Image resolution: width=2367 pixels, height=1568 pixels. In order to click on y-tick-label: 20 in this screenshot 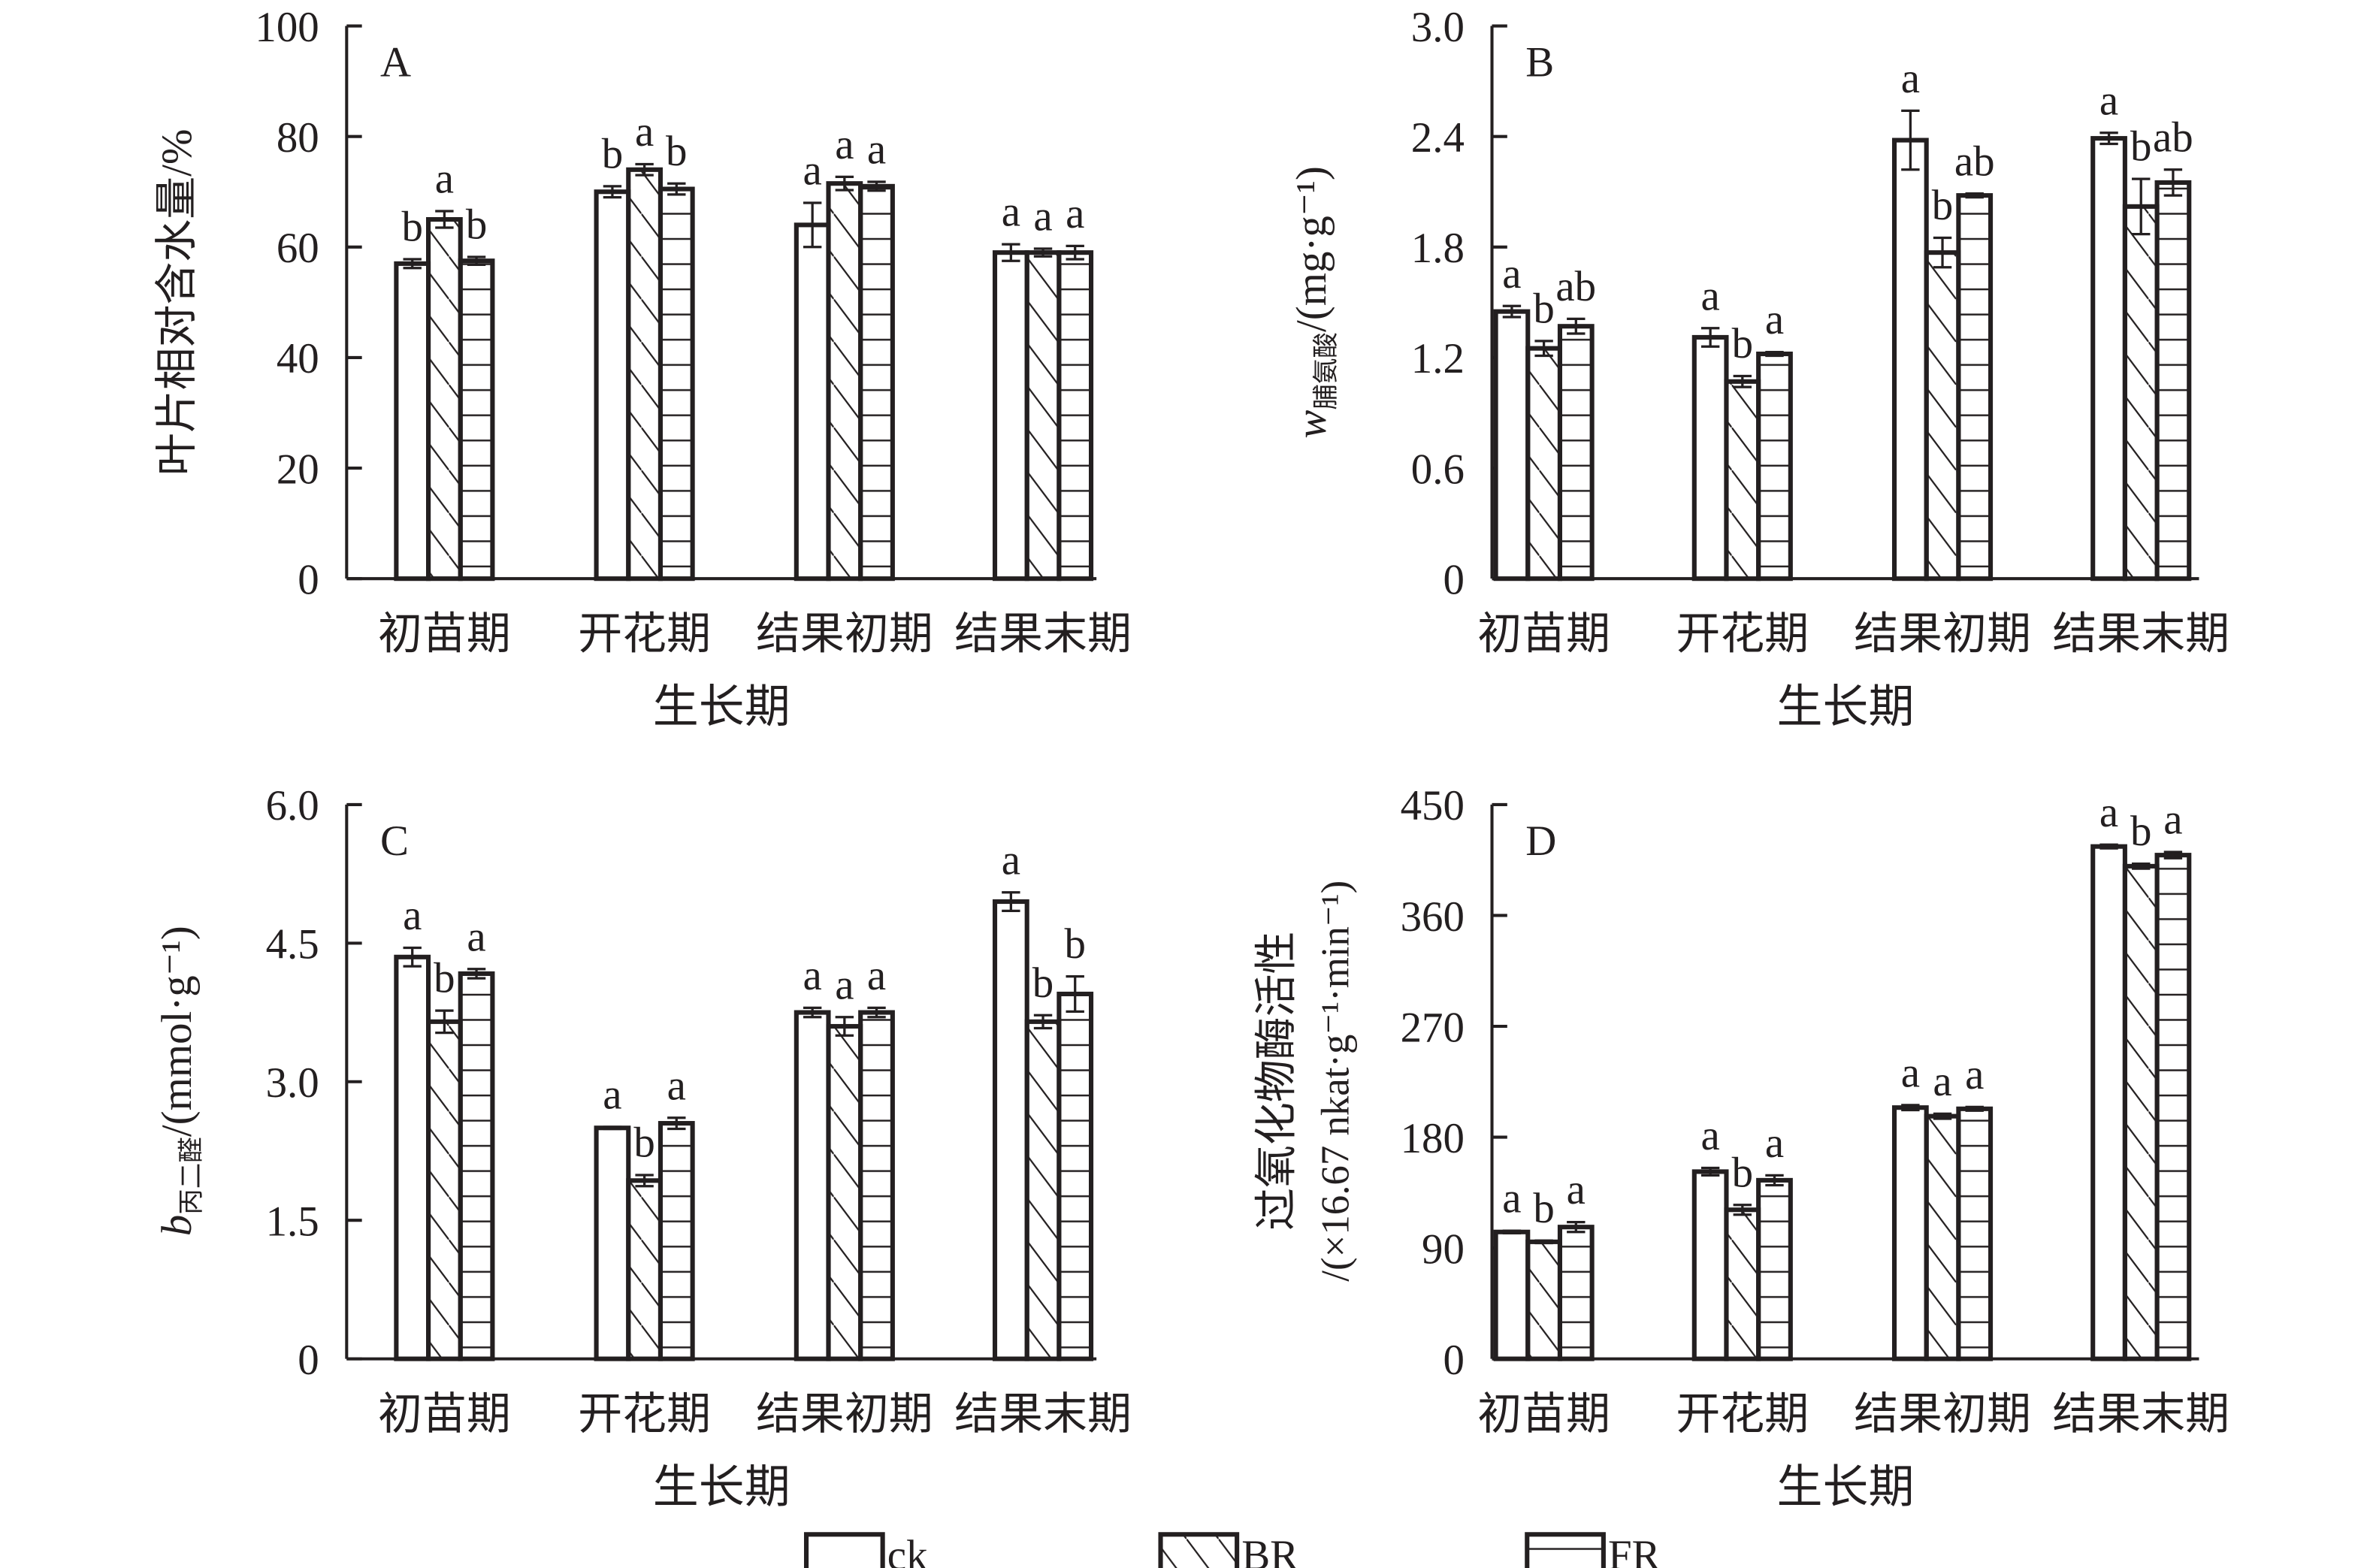, I will do `click(298, 469)`.